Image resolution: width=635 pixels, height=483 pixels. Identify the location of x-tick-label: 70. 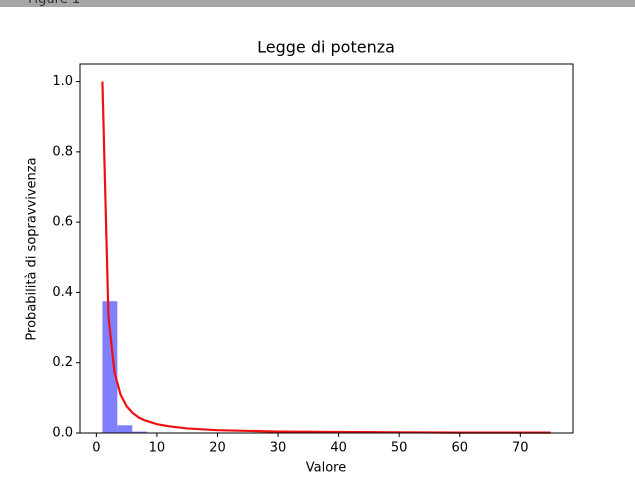
(520, 448).